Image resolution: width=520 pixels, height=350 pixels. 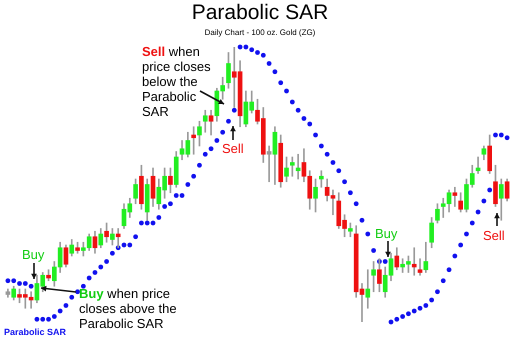 I want to click on chart-subtitle: Daily Chart - 100 oz. Gold (ZG), so click(x=260, y=33).